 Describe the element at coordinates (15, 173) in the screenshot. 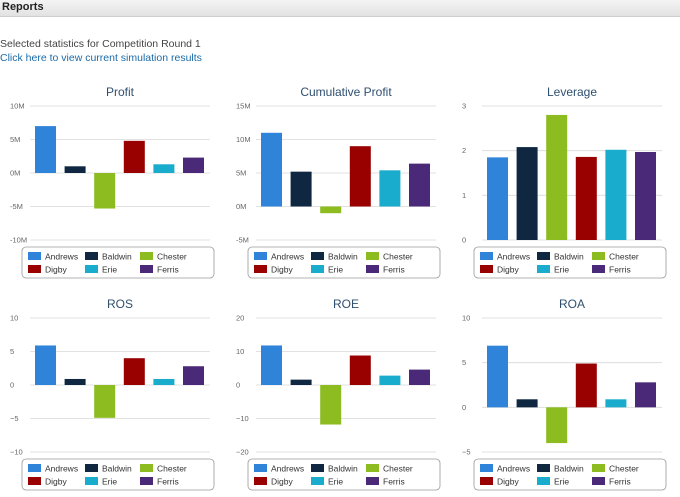

I see `y-tick-label: 0M` at that location.